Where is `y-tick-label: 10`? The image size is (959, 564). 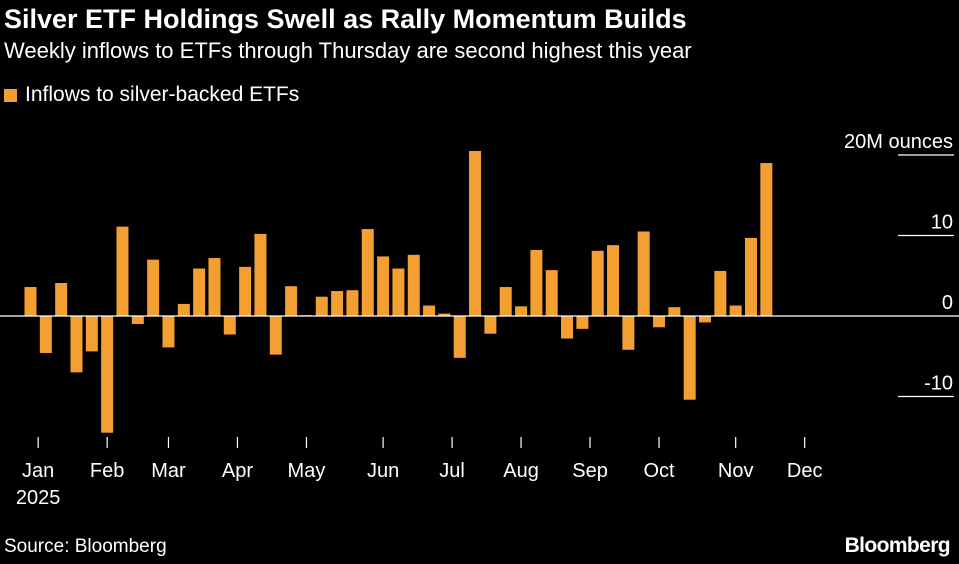
y-tick-label: 10 is located at coordinates (942, 223).